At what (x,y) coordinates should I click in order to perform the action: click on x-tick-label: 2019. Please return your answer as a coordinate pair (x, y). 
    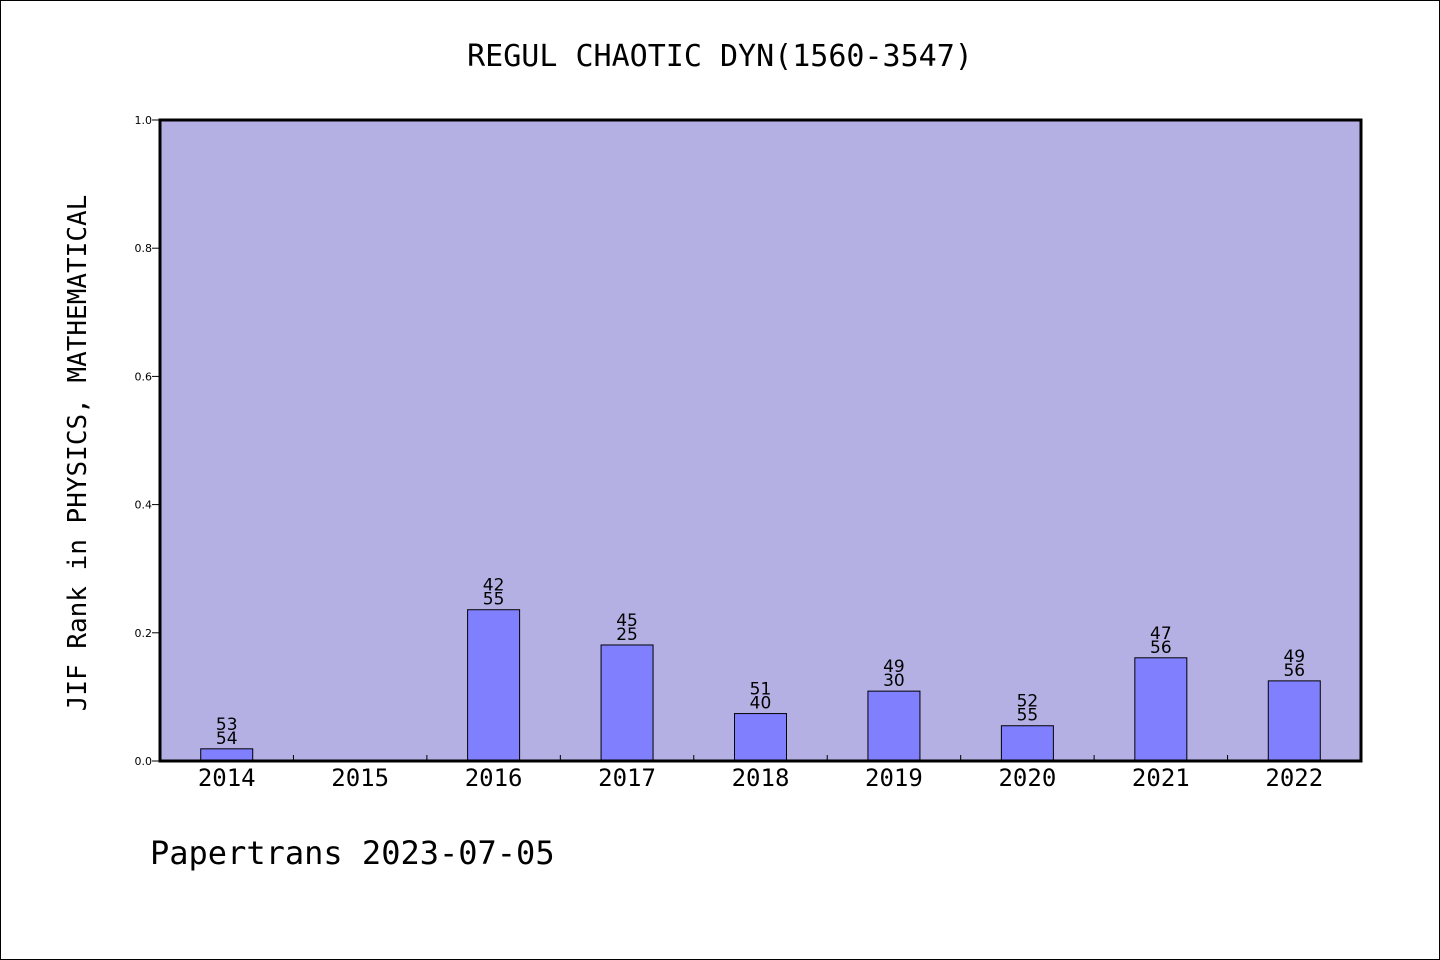
    Looking at the image, I should click on (894, 778).